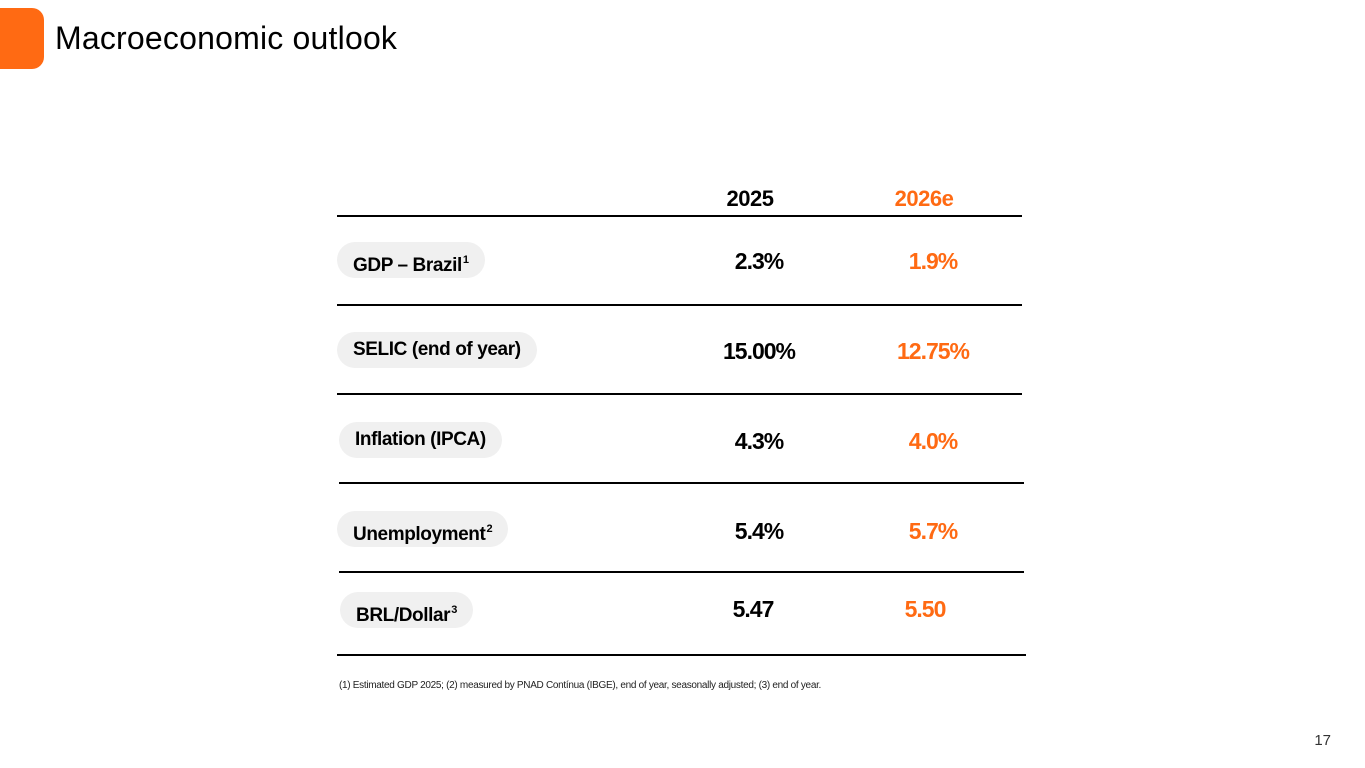 The height and width of the screenshot is (768, 1365). Describe the element at coordinates (226, 38) in the screenshot. I see `page-title: Macroeconomic outlook` at that location.